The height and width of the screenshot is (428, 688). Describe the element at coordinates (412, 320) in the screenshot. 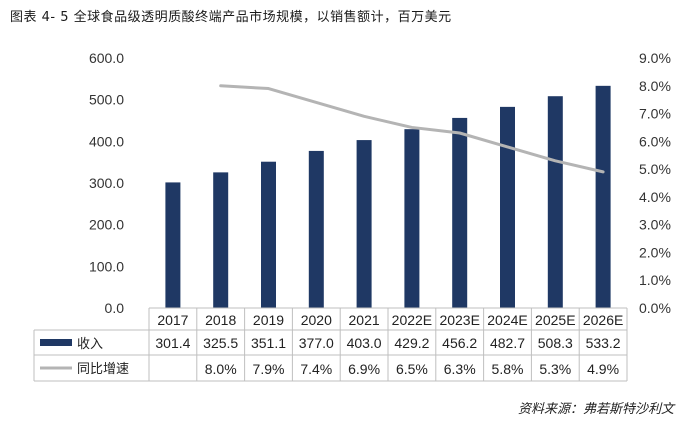

I see `x-category-label: 2022E` at that location.